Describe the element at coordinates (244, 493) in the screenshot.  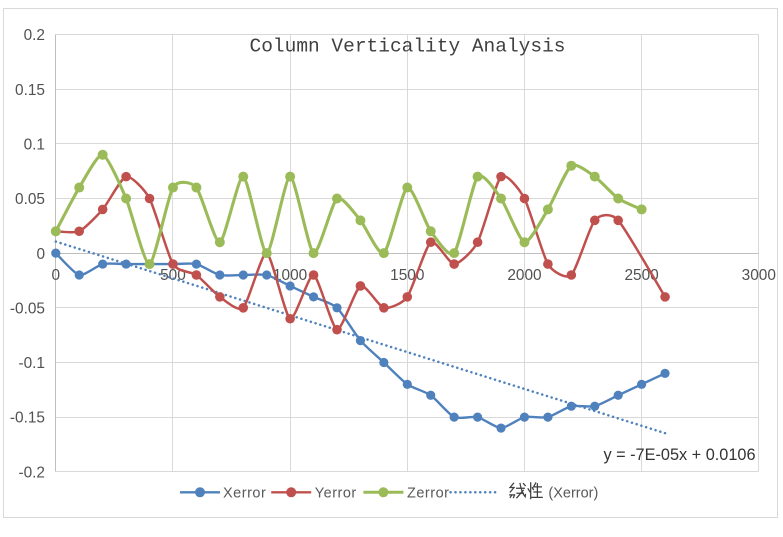
I see `svg-text: Xerror` at that location.